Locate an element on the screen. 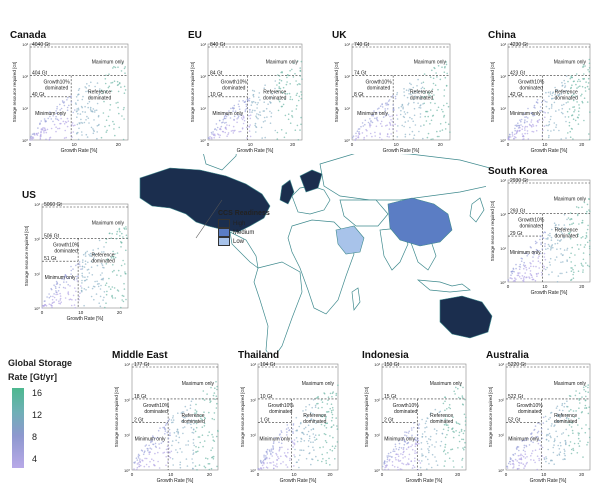 This screenshot has width=600, height=500. x-tick-label: 0 is located at coordinates (132, 474).